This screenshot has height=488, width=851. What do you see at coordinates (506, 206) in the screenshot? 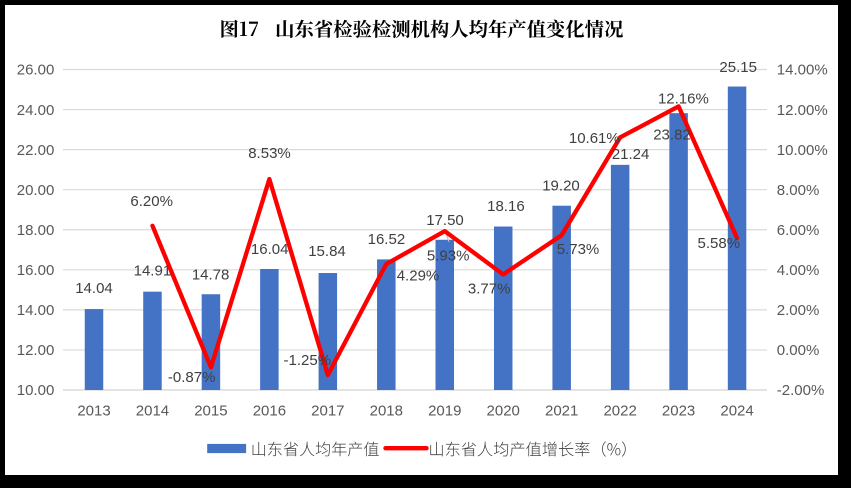
I see `svg-text: 18.16` at bounding box center [506, 206].